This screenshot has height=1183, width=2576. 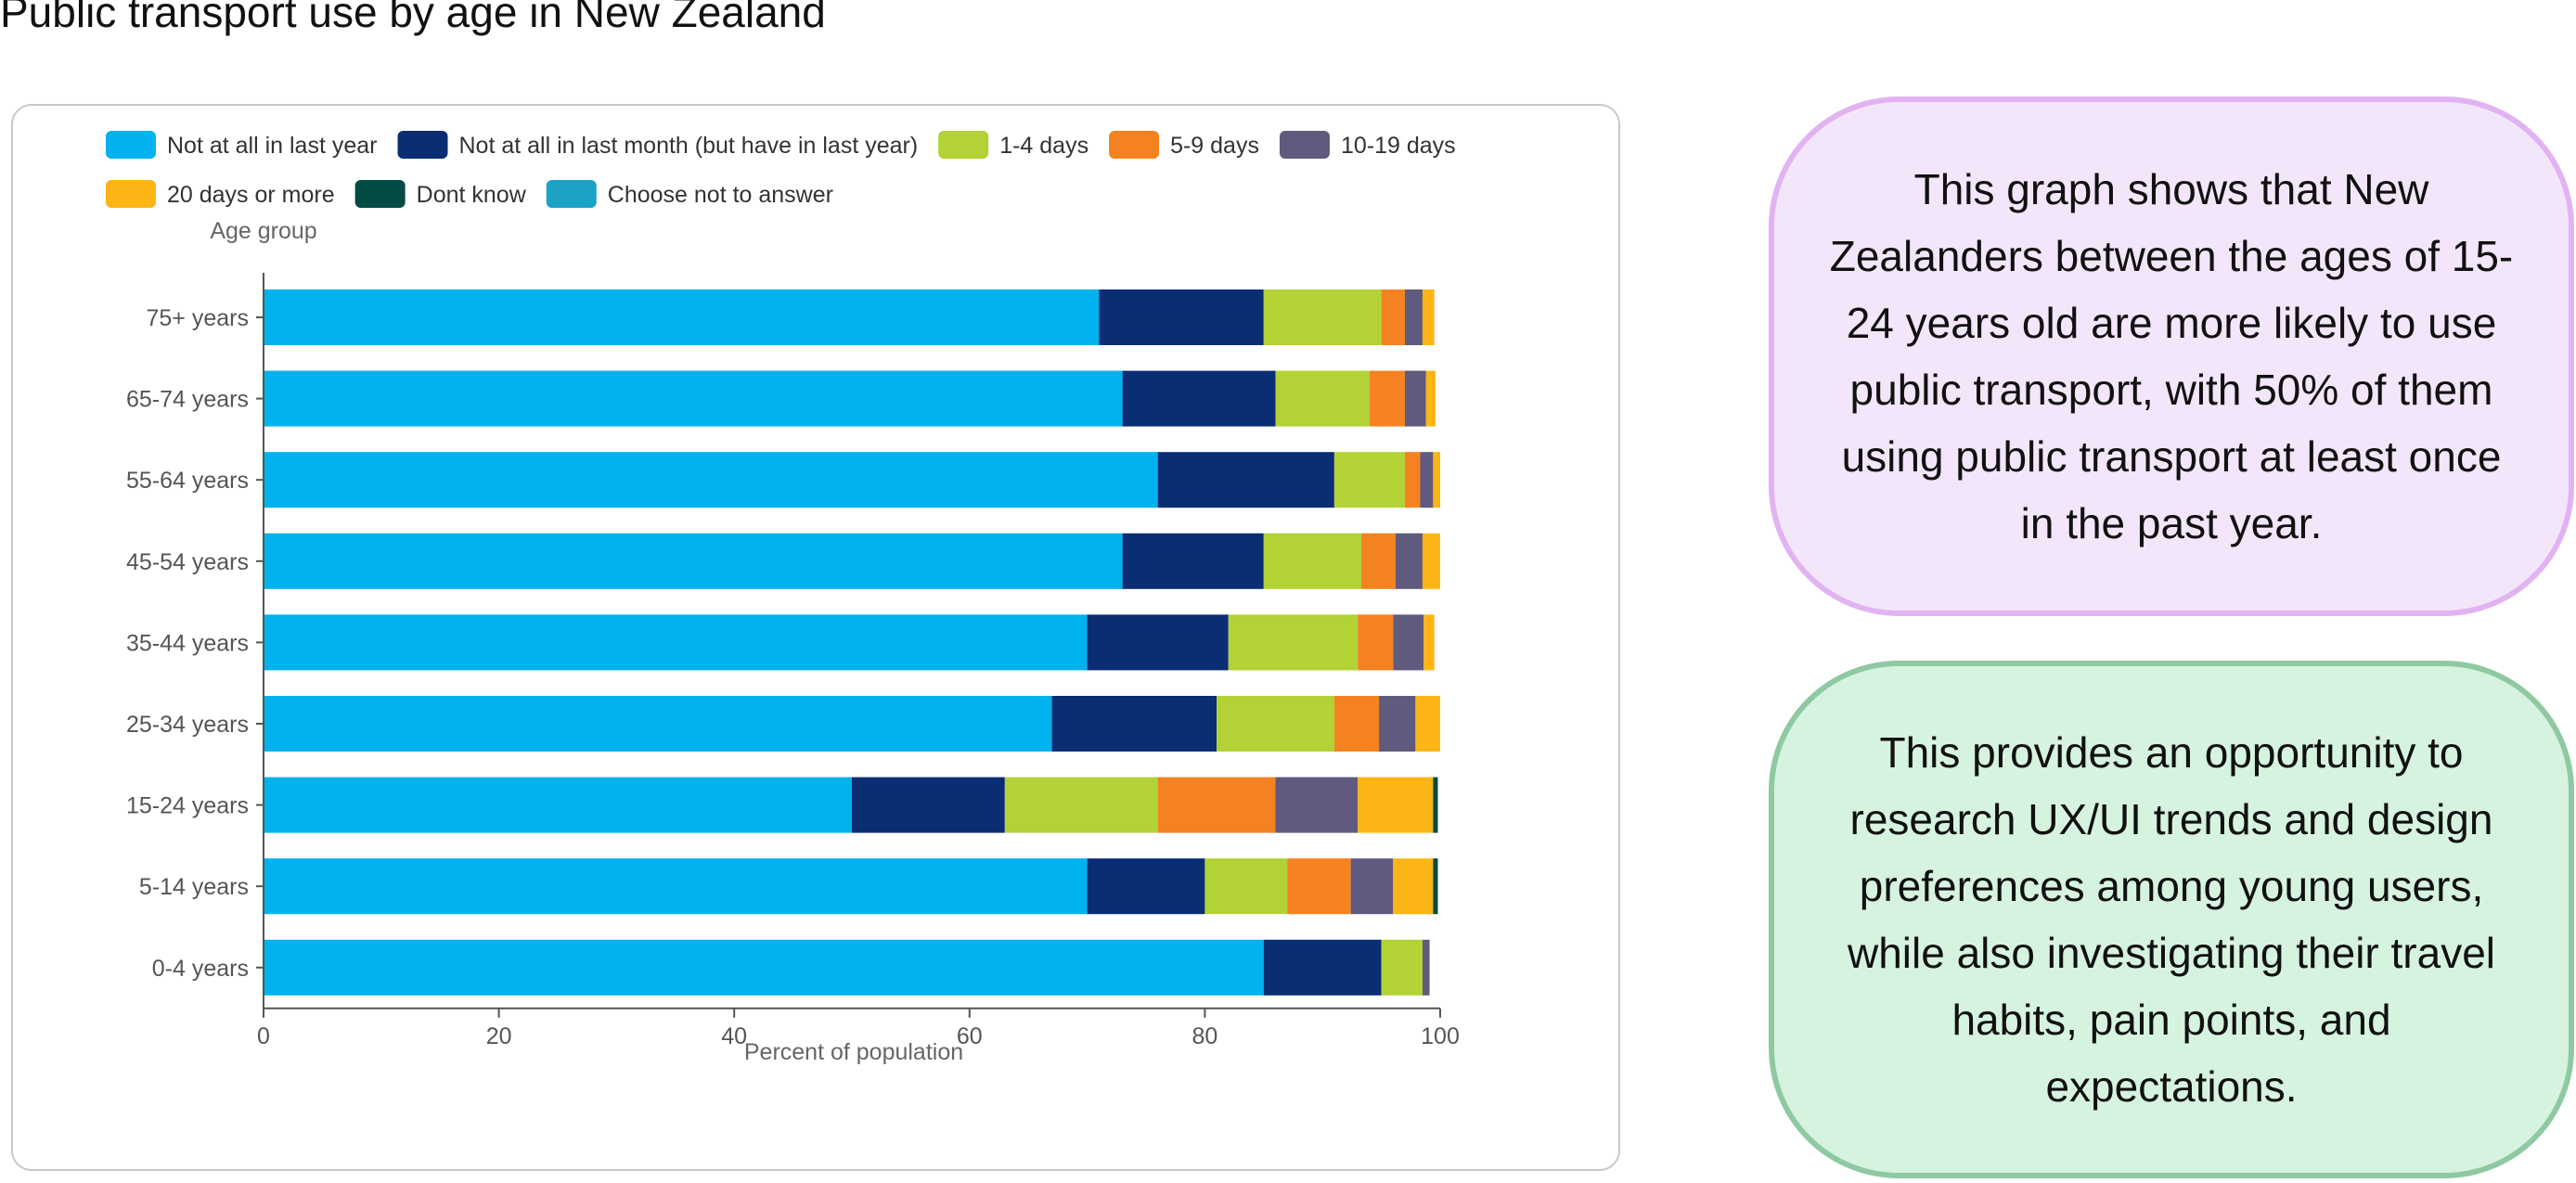 I want to click on legend-swatch-20-days-or-more, so click(x=131, y=194).